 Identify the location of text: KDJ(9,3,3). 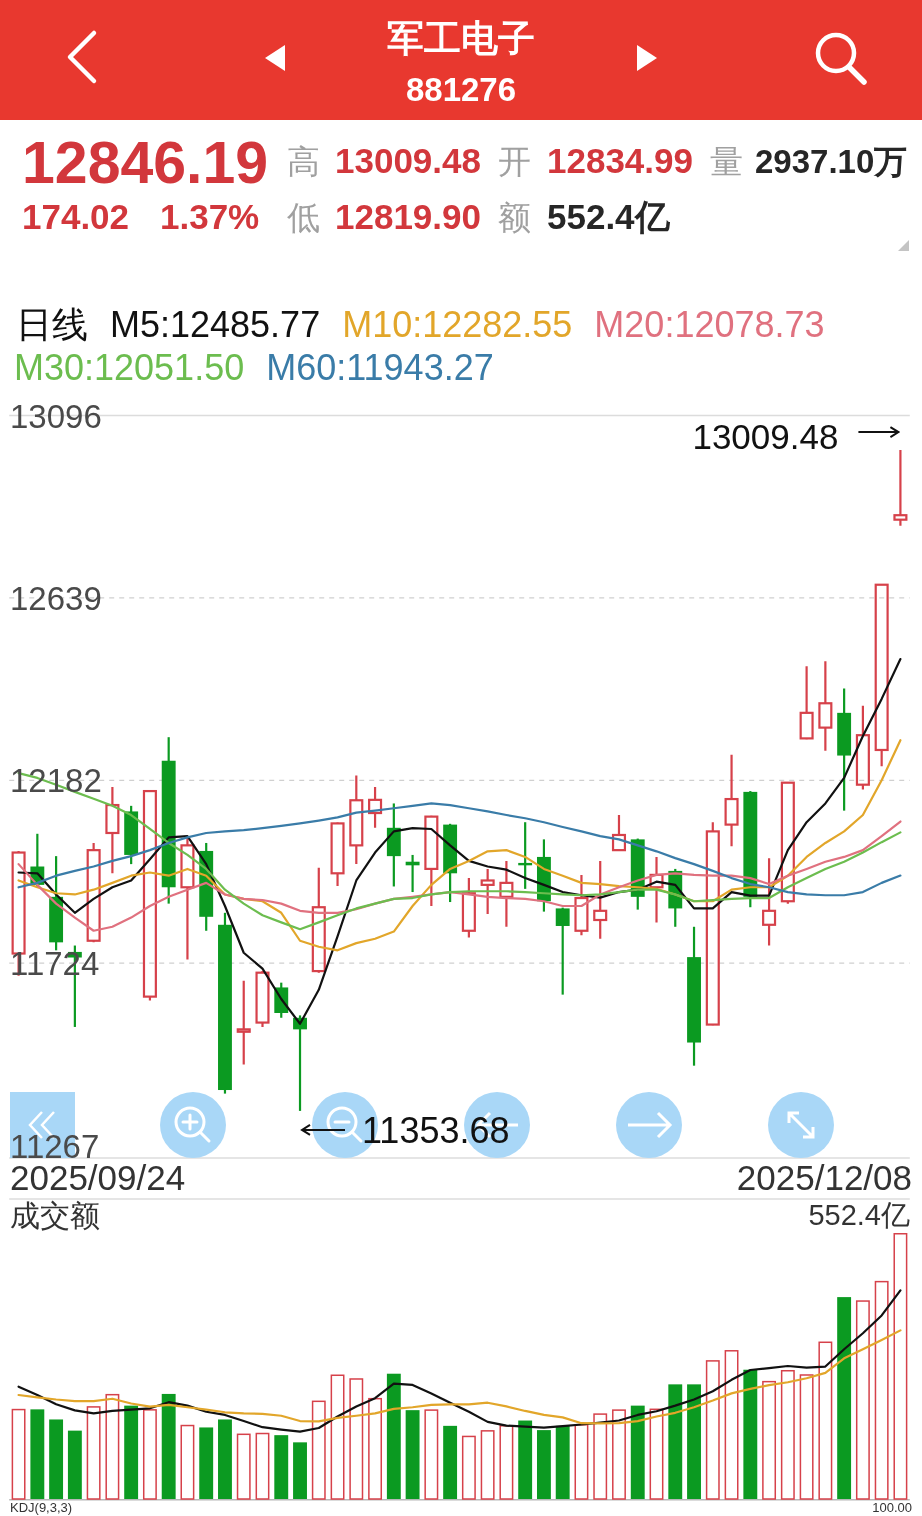
(41, 1507).